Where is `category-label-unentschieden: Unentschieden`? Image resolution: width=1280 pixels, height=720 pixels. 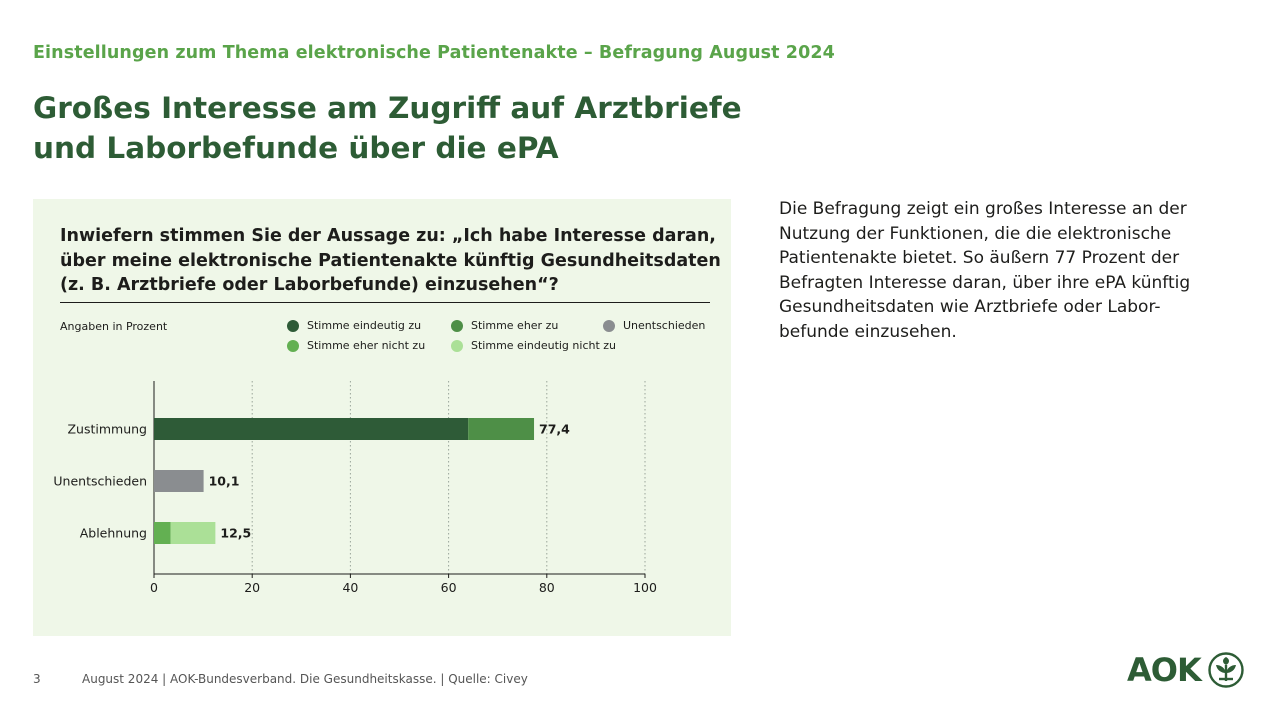 category-label-unentschieden: Unentschieden is located at coordinates (100, 481).